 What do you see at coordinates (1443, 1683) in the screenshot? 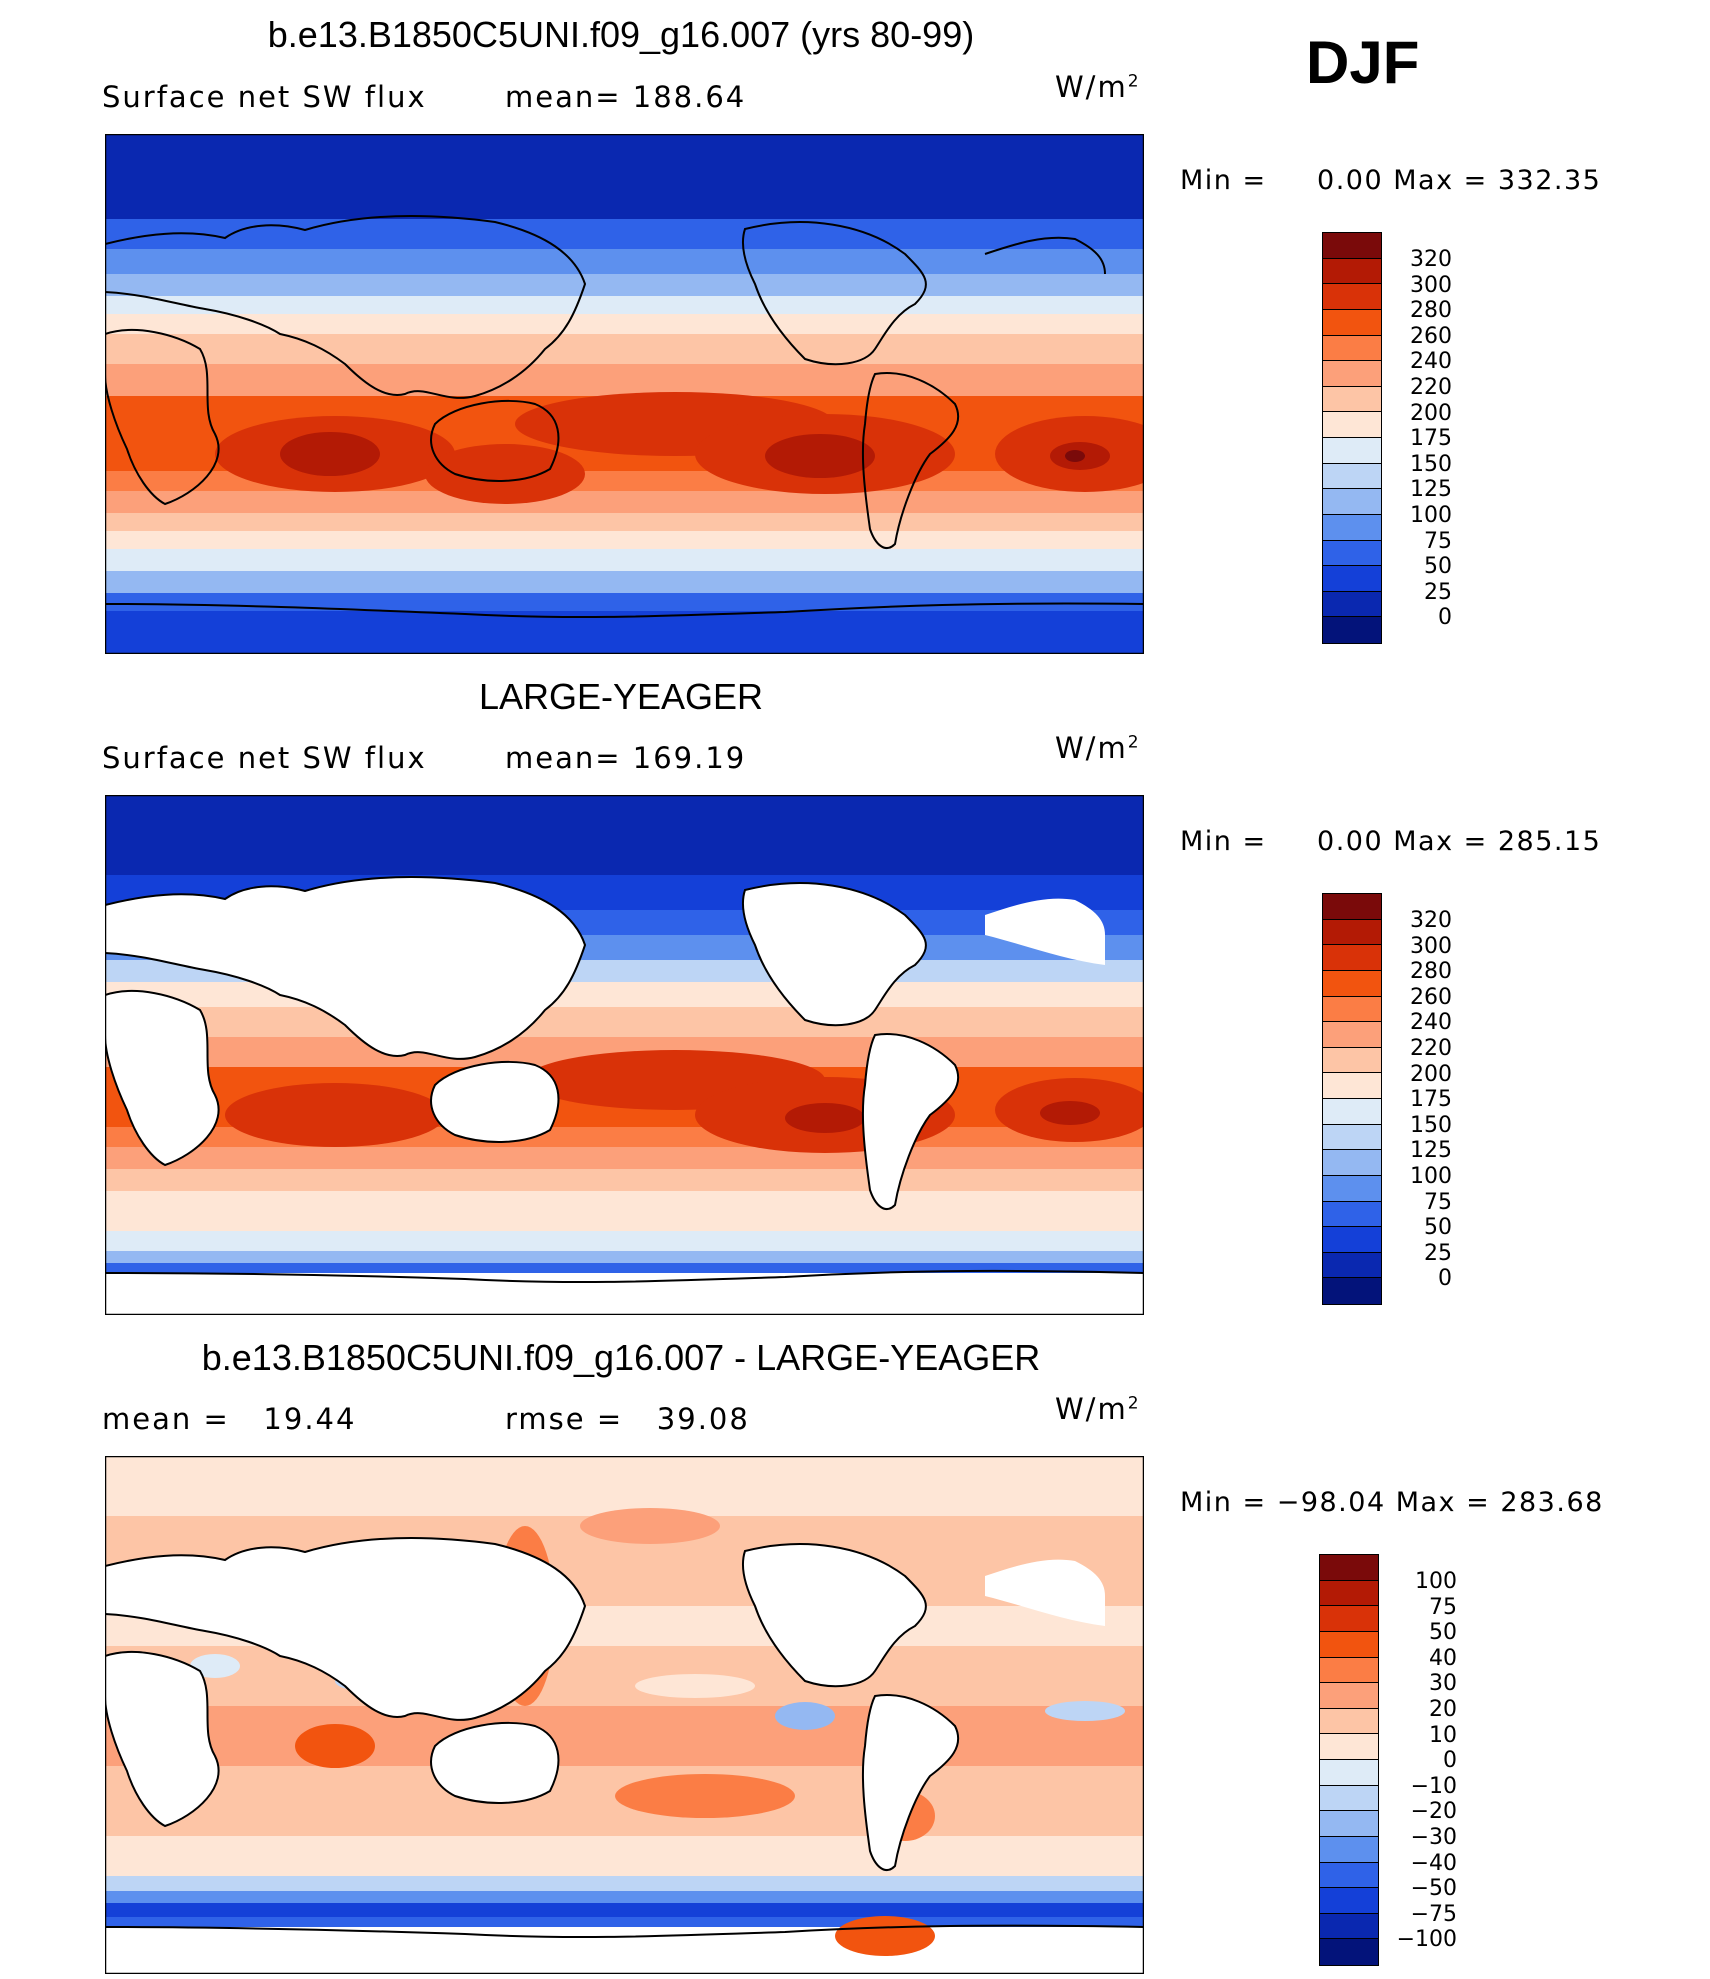
I see `panel-3-scale-label: 30` at bounding box center [1443, 1683].